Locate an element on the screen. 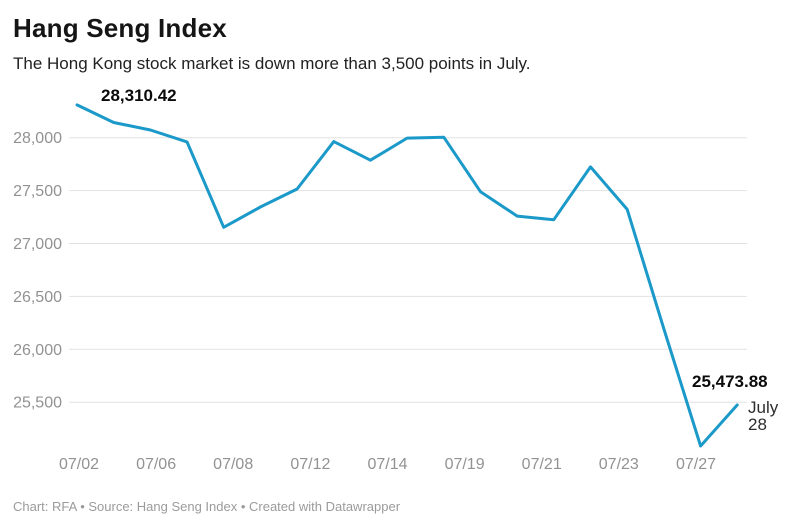  end-value-label: 25,473.88 is located at coordinates (730, 381).